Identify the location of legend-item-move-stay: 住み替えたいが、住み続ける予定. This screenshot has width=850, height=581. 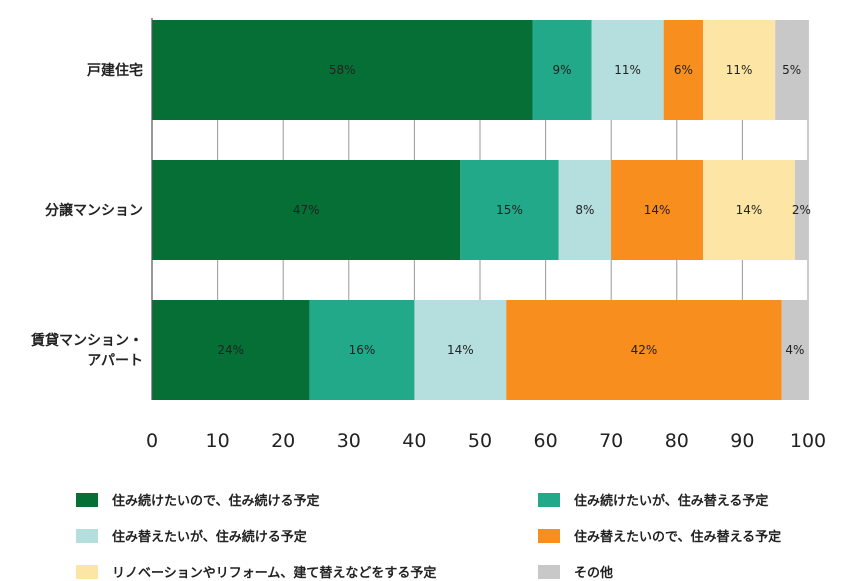
(191, 535).